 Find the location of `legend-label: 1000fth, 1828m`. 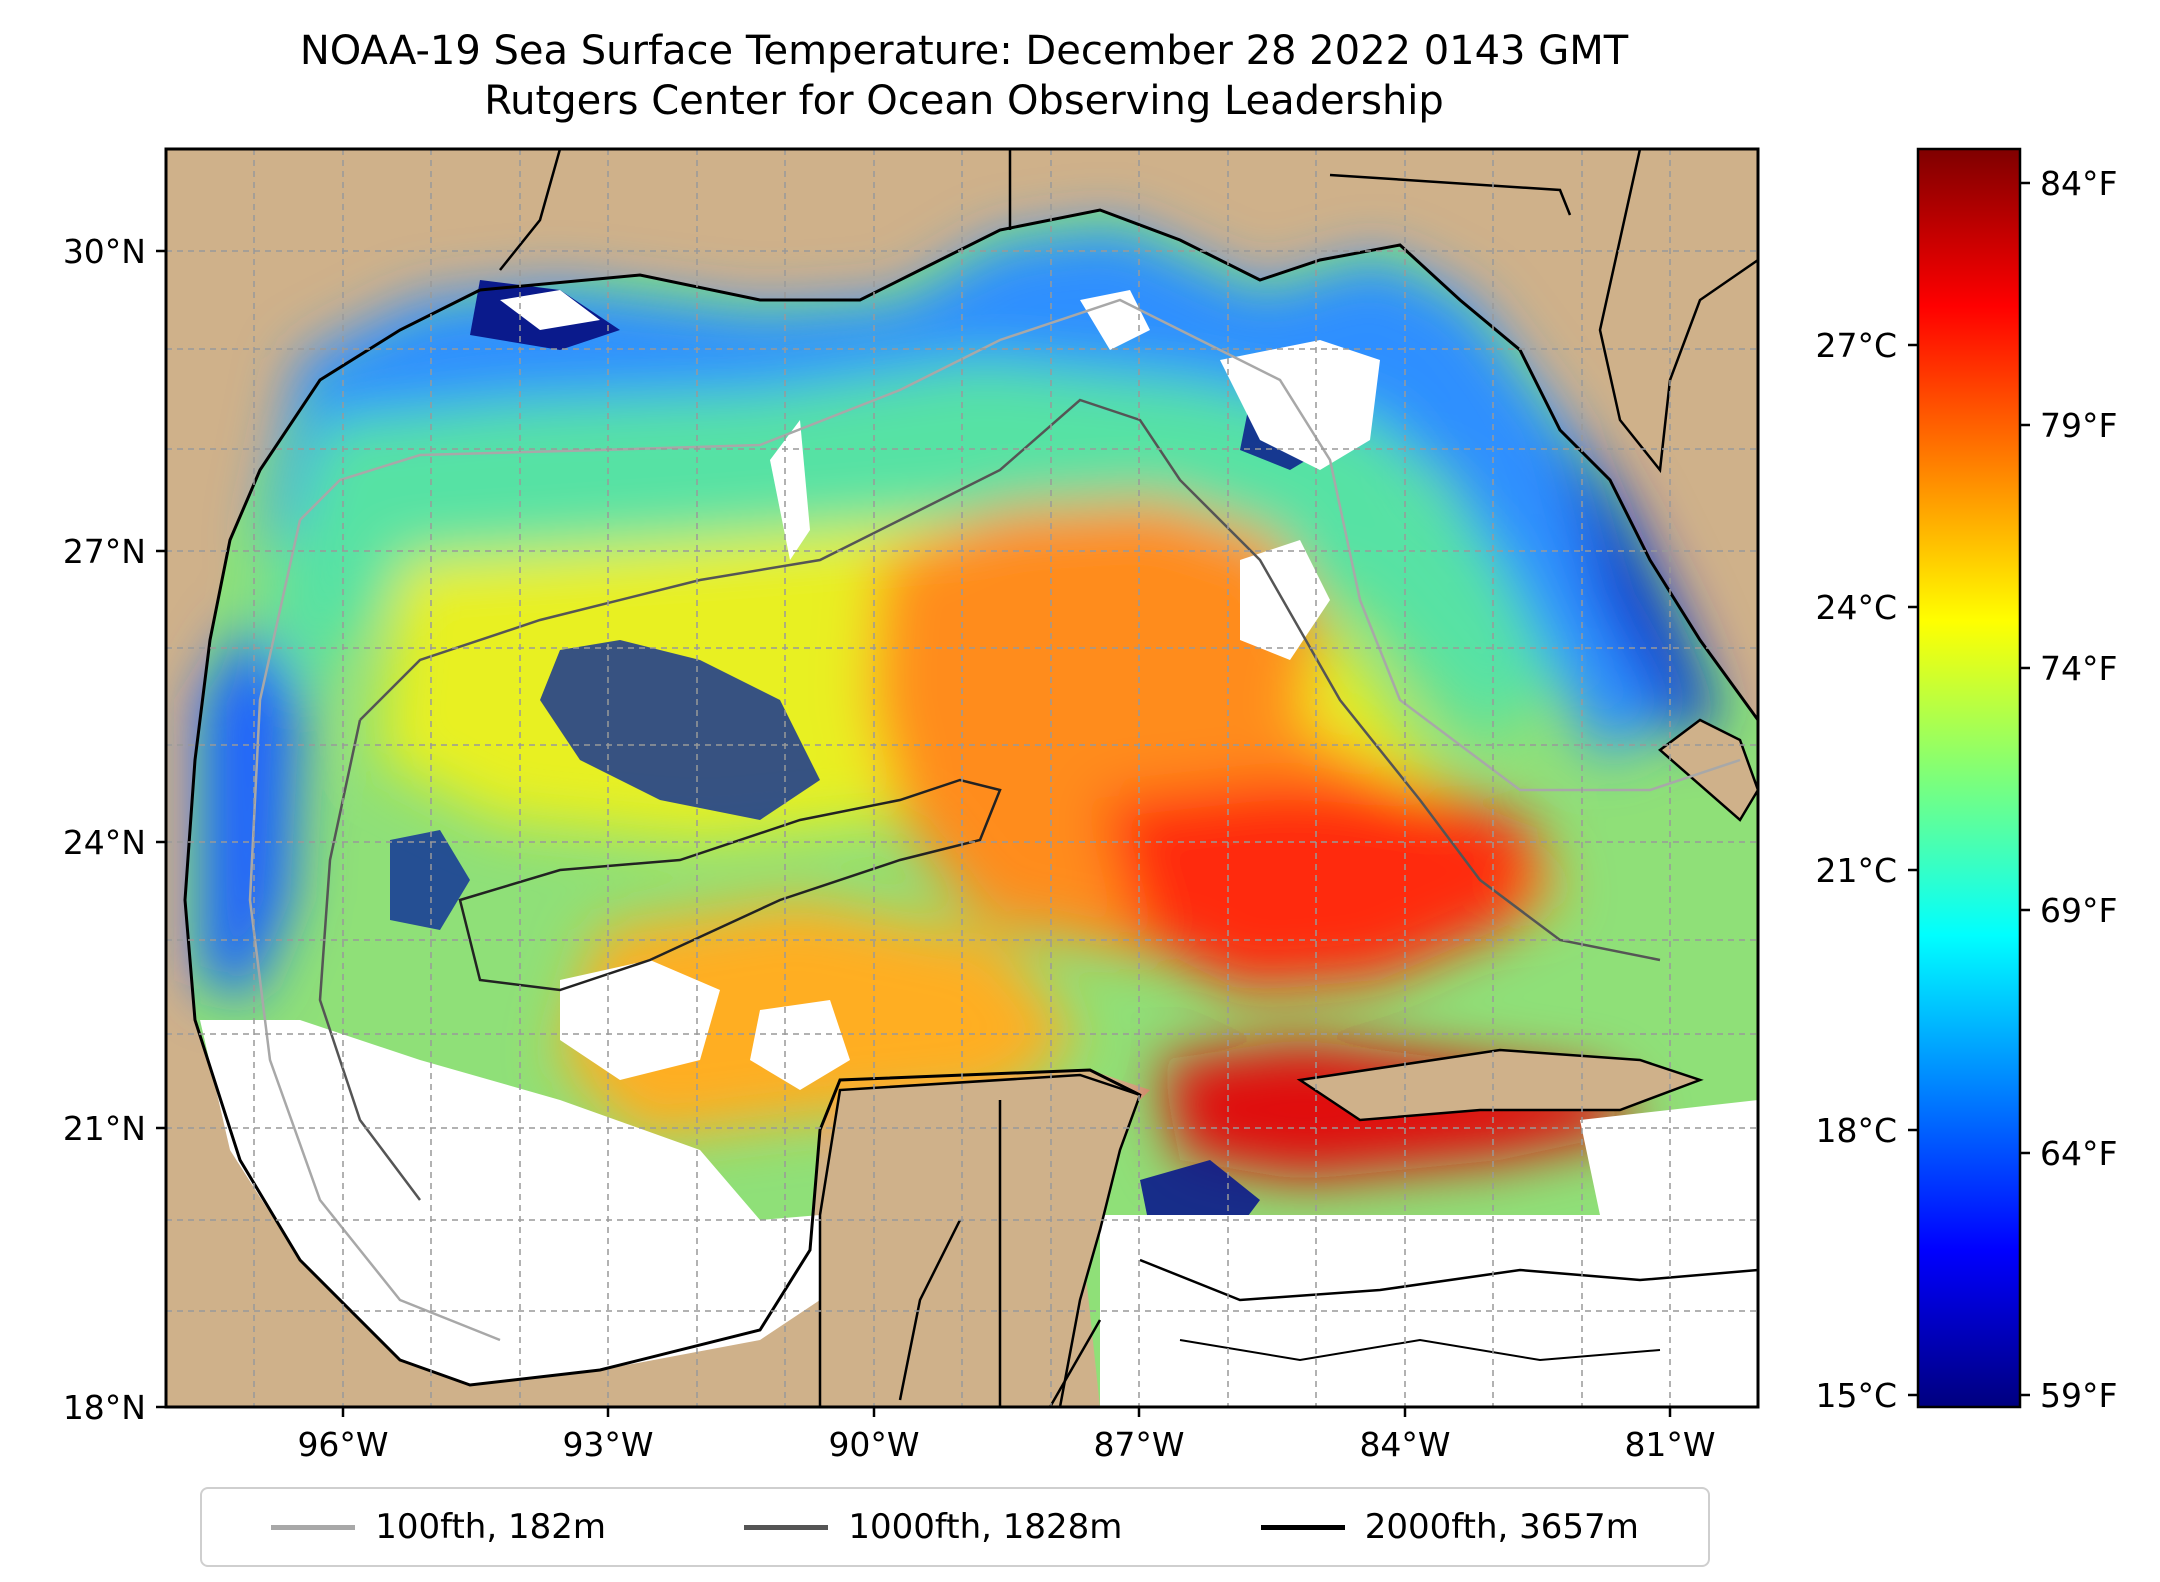

legend-label: 1000fth, 1828m is located at coordinates (985, 1527).